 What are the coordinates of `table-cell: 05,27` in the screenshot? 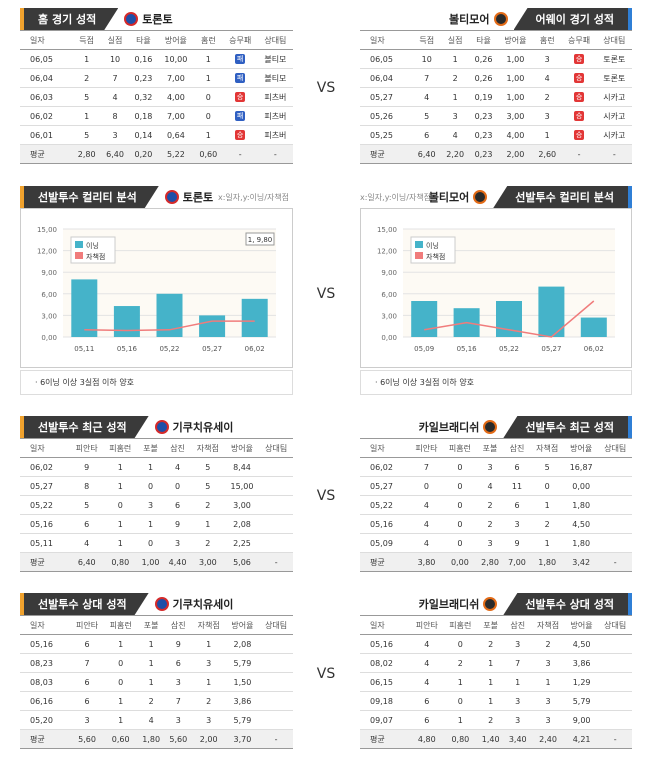 It's located at (45, 486).